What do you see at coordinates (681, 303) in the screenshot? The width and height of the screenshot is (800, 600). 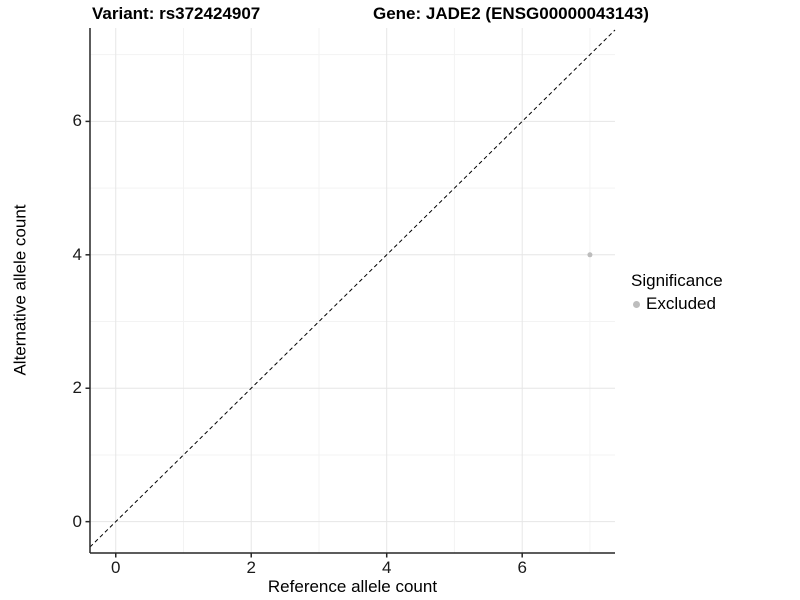 I see `legend-item-label: Excluded` at bounding box center [681, 303].